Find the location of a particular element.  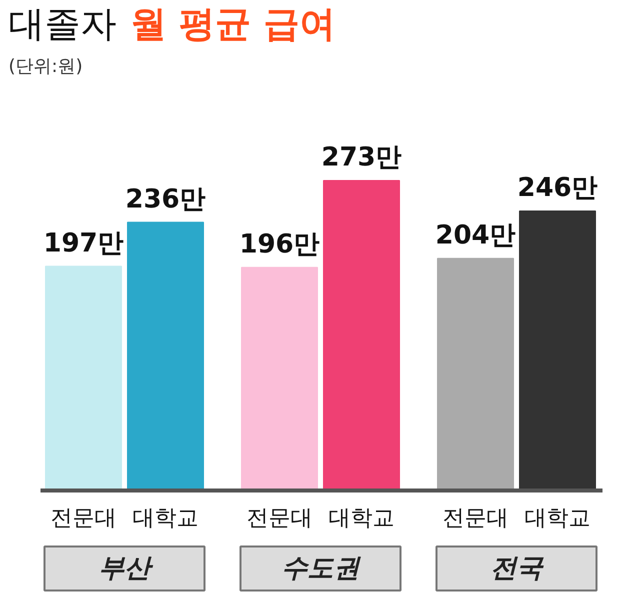

chart-subtitle: (단위:원) is located at coordinates (45, 66).